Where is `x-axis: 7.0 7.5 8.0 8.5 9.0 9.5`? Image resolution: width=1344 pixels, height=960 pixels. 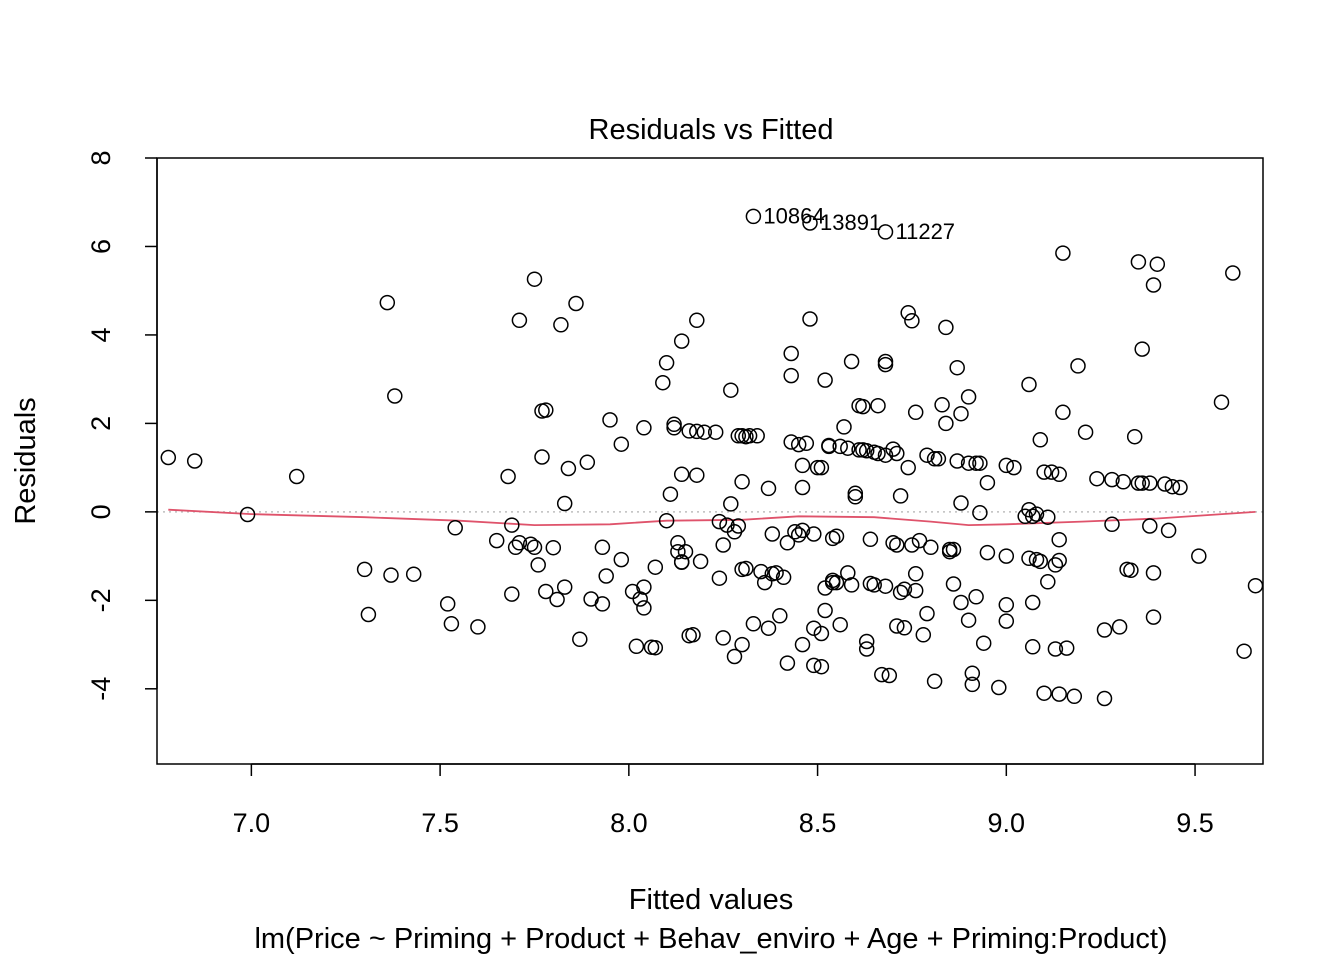 x-axis: 7.0 7.5 8.0 8.5 9.0 9.5 is located at coordinates (723, 800).